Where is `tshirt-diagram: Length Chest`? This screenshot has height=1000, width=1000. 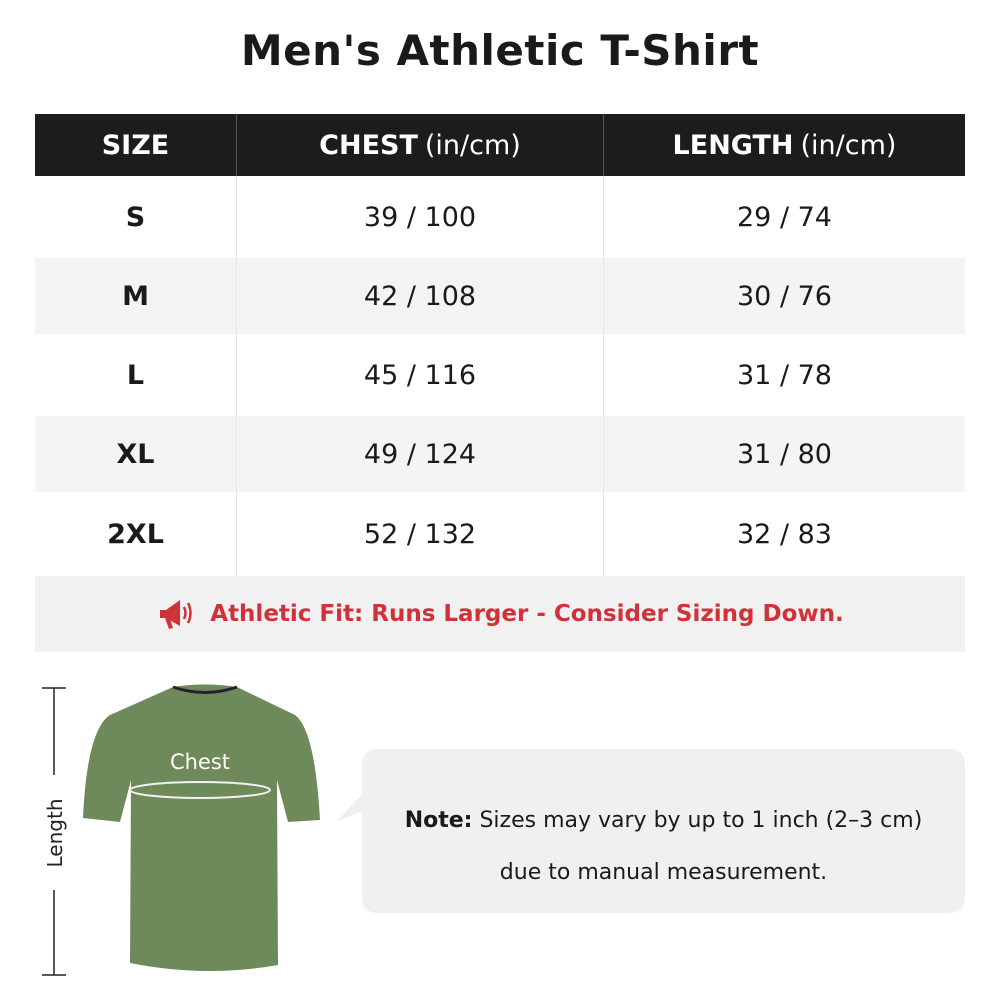
tshirt-diagram: Length Chest is located at coordinates (181, 830).